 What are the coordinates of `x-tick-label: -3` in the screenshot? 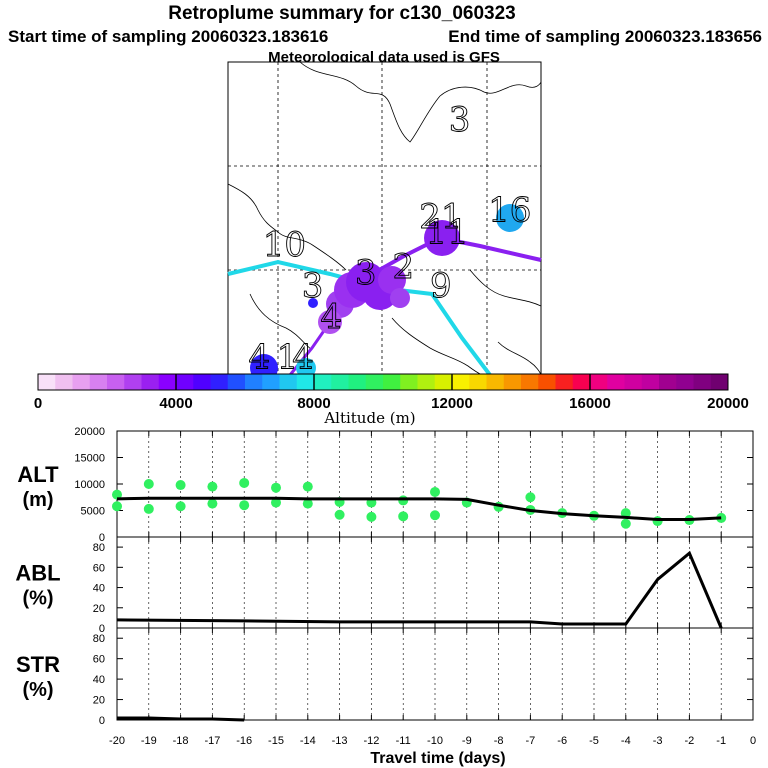 It's located at (658, 741).